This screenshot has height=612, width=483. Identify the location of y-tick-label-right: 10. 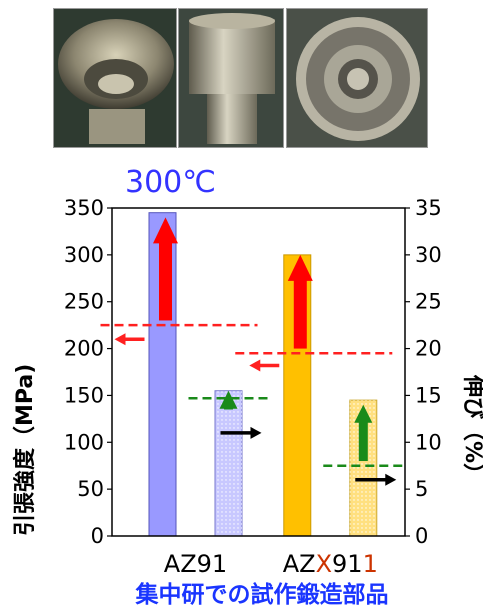
(428, 442).